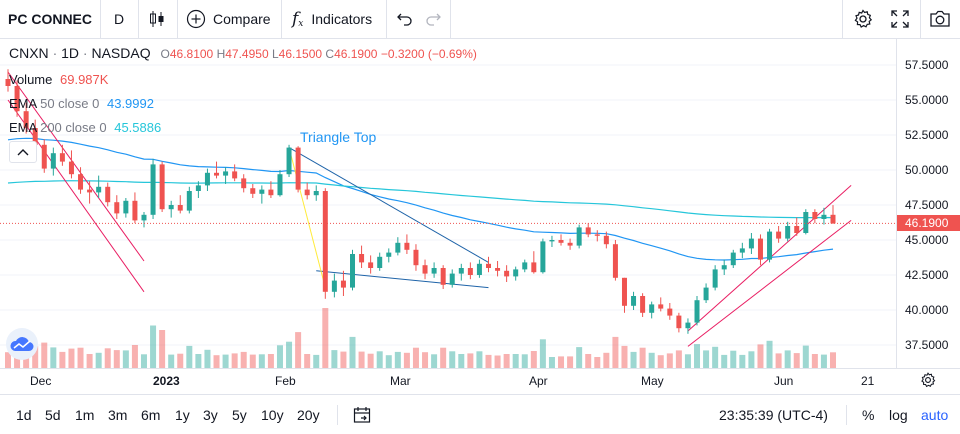 The width and height of the screenshot is (960, 434). I want to click on logo, so click(22, 344).